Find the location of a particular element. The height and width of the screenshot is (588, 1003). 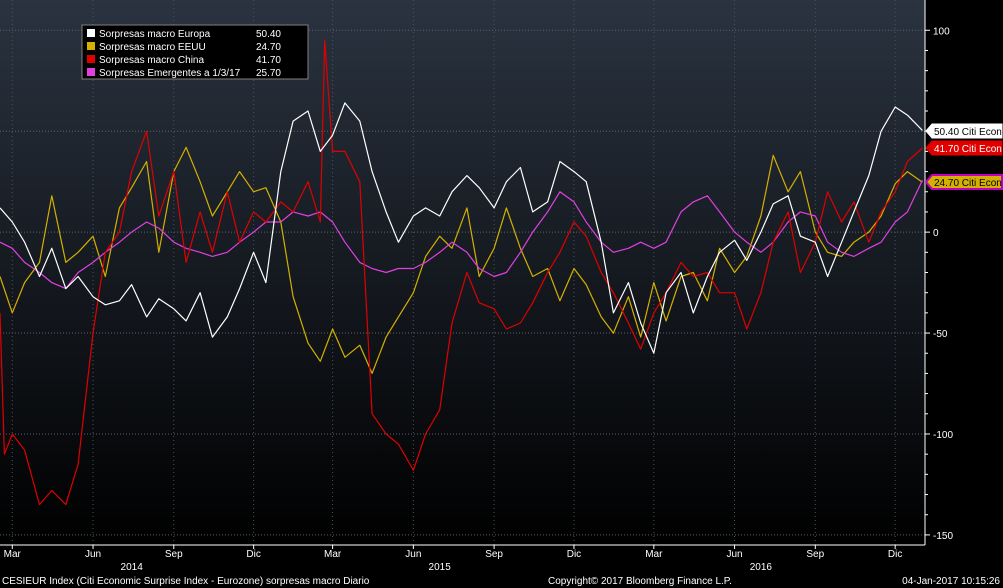

y-axis-ticks: -150-100-50050100 is located at coordinates (939, 284).